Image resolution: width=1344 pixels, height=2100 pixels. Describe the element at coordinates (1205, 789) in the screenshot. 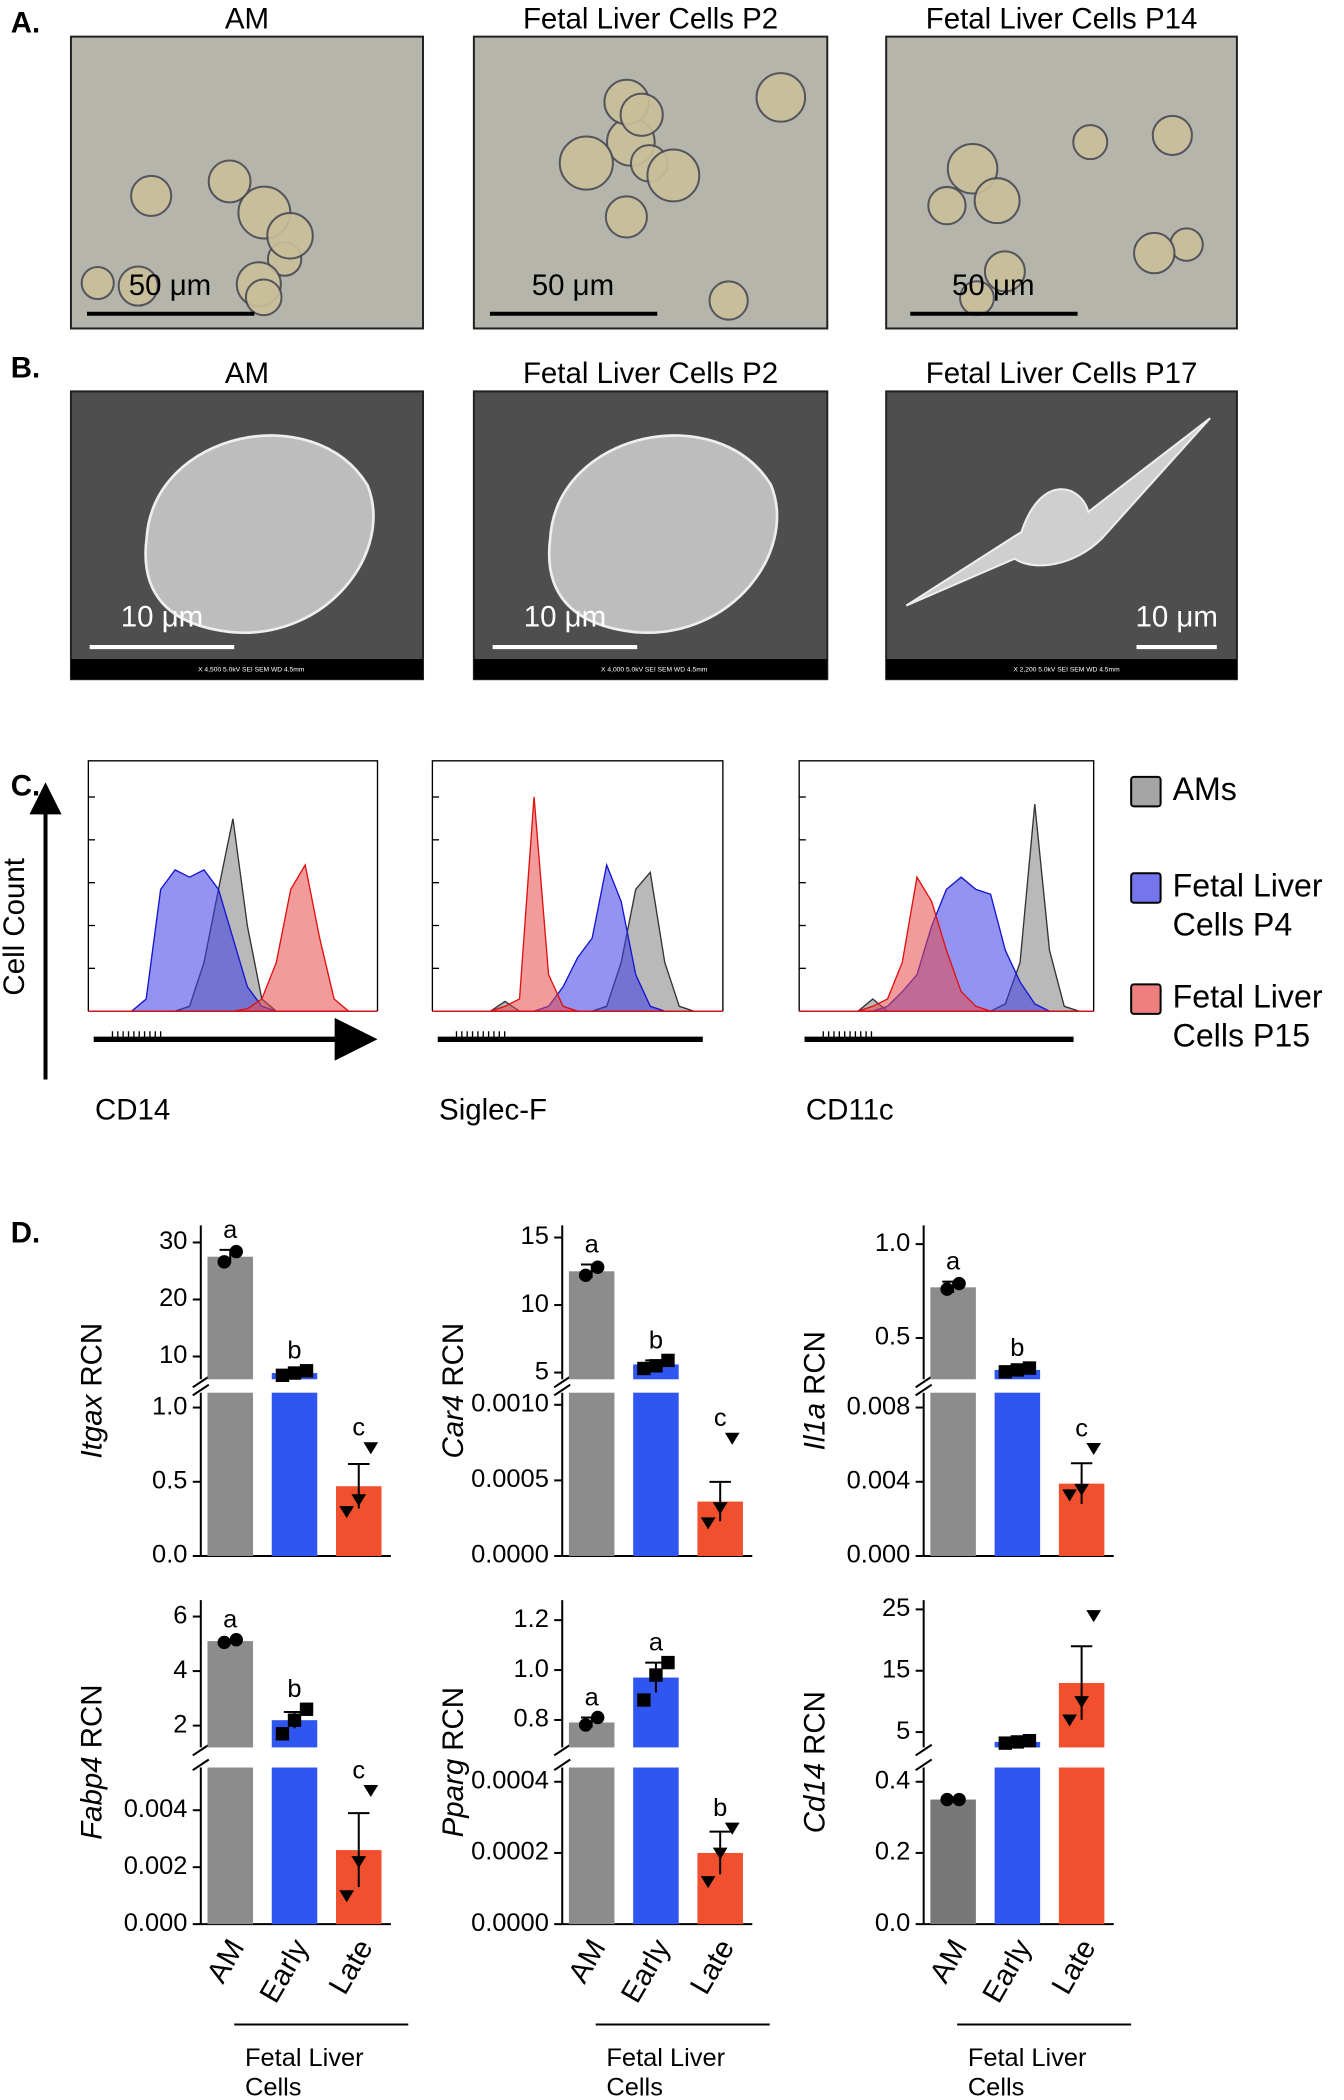

I see `legend-label: AMs` at that location.